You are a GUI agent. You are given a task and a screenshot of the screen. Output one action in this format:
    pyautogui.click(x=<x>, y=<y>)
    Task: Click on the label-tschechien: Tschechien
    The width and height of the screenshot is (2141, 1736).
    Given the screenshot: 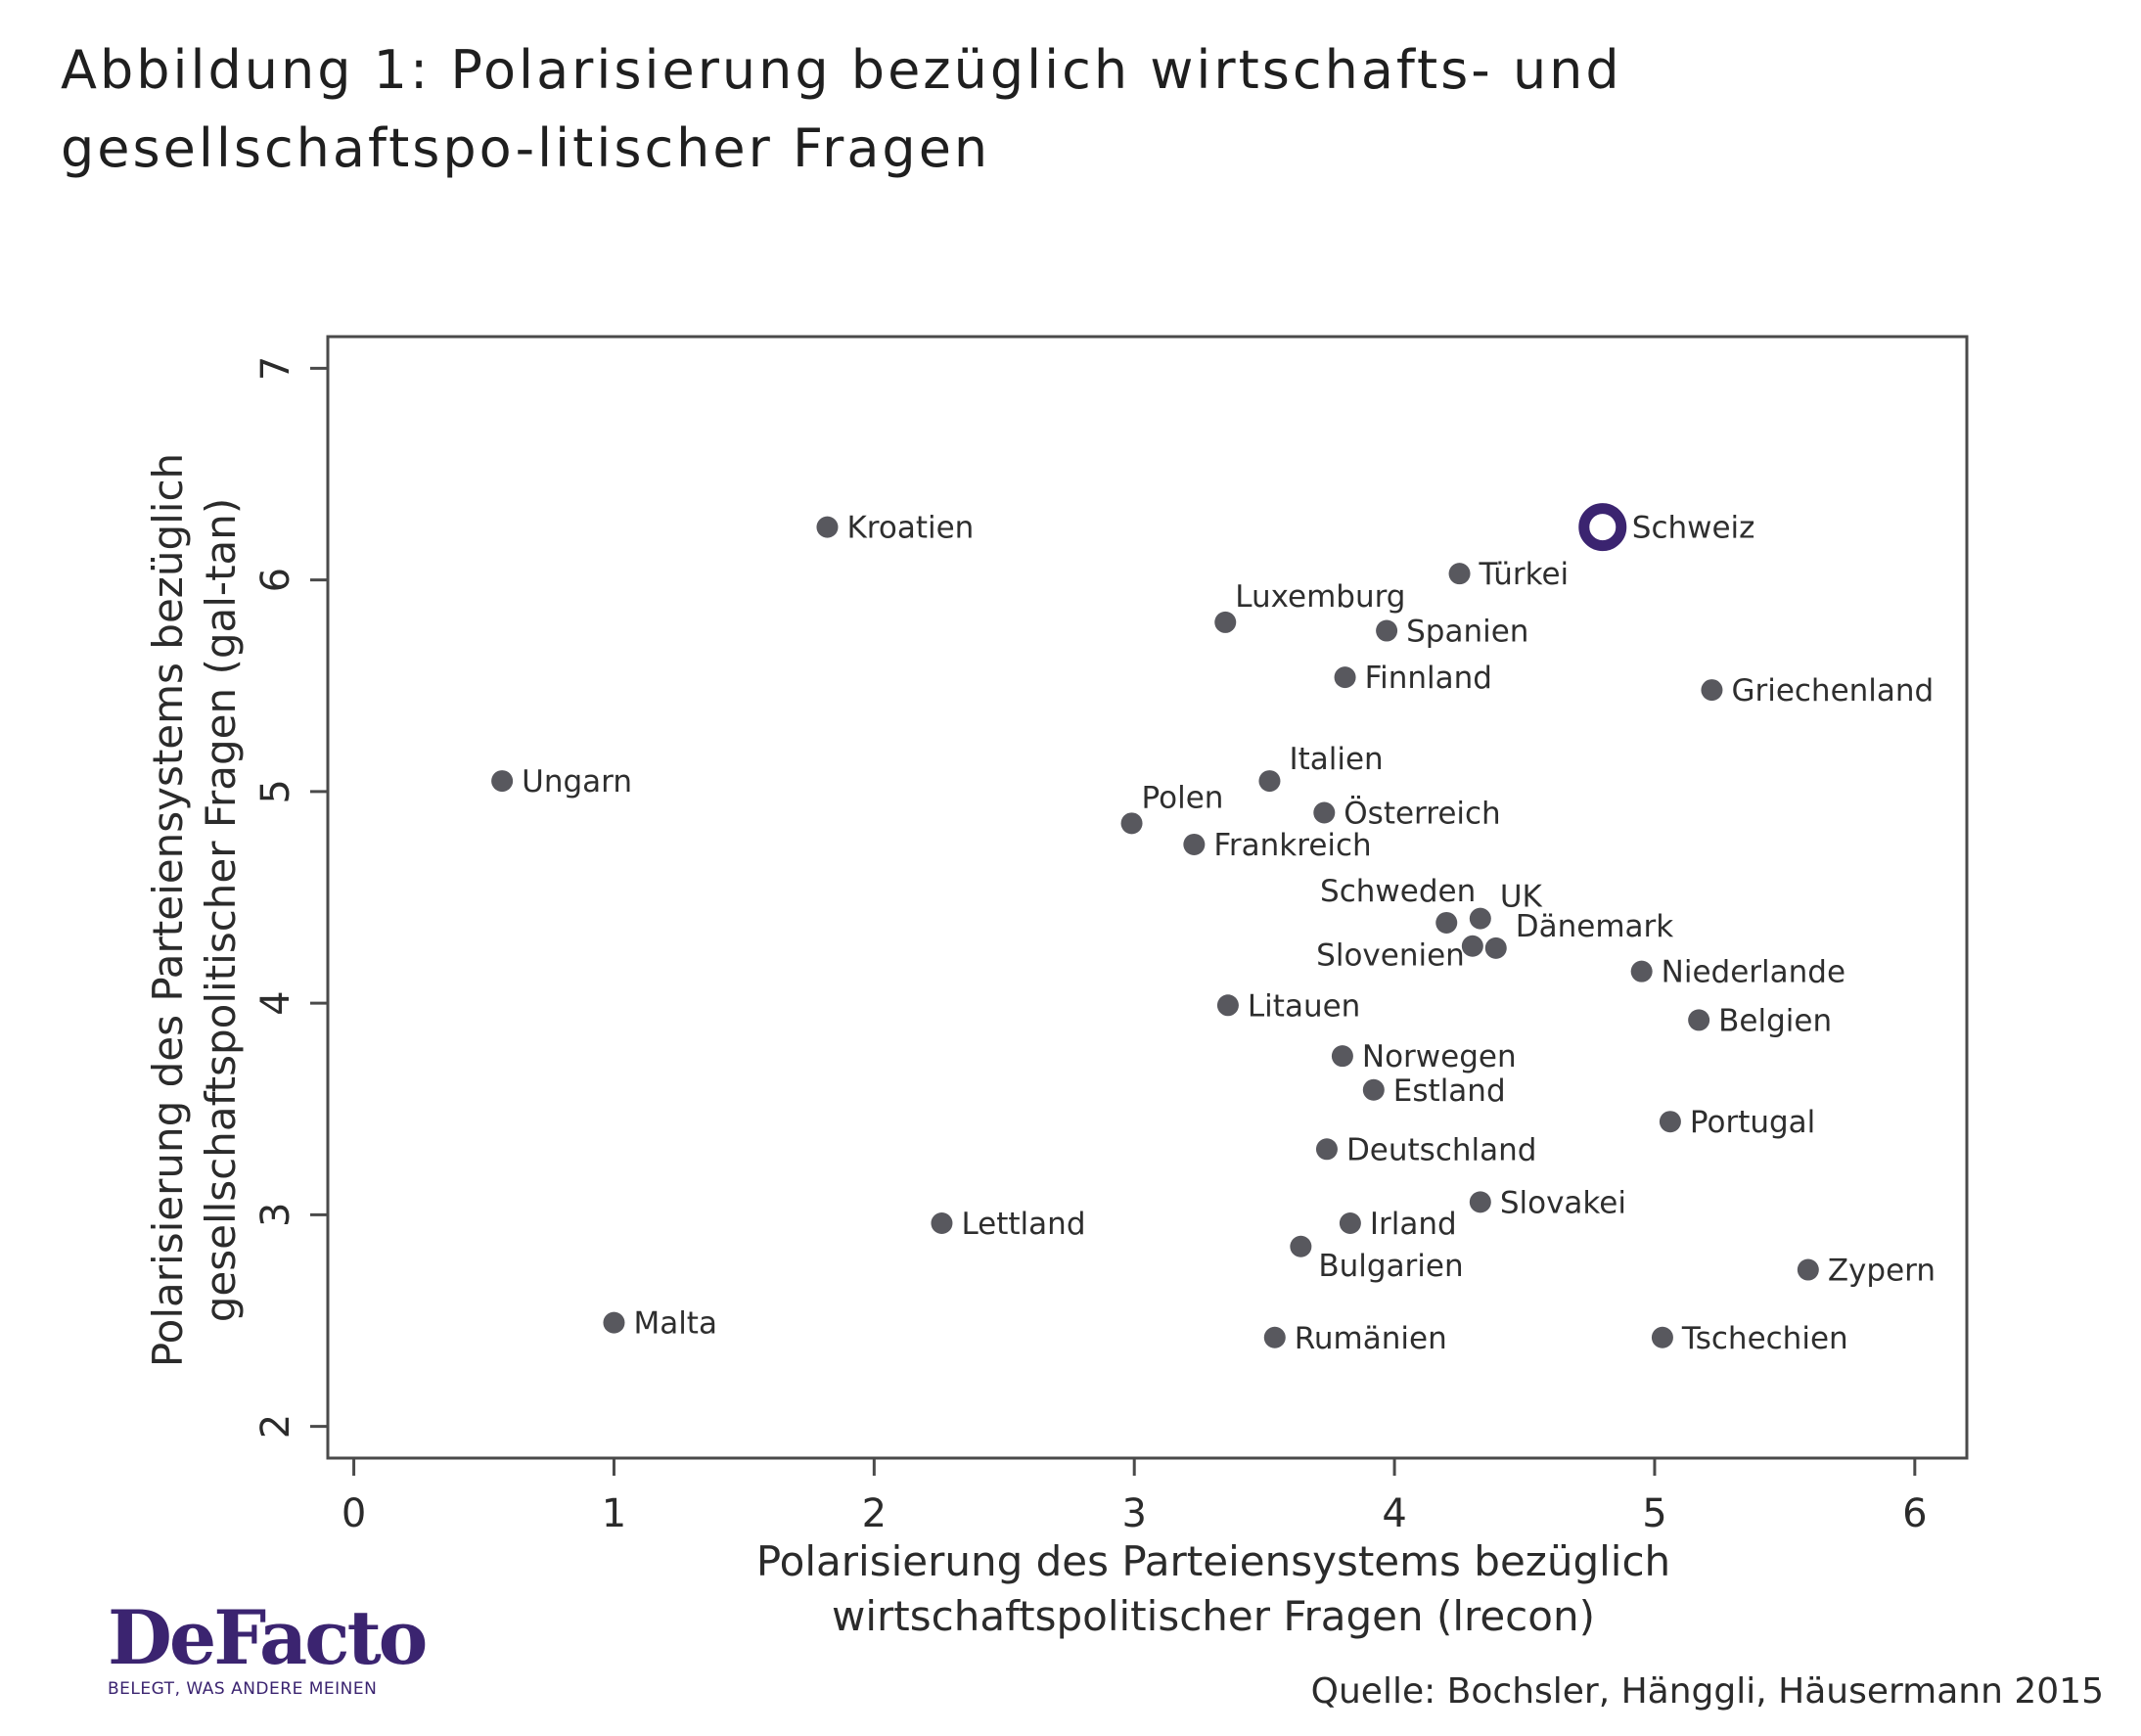 What is the action you would take?
    pyautogui.click(x=1764, y=1338)
    